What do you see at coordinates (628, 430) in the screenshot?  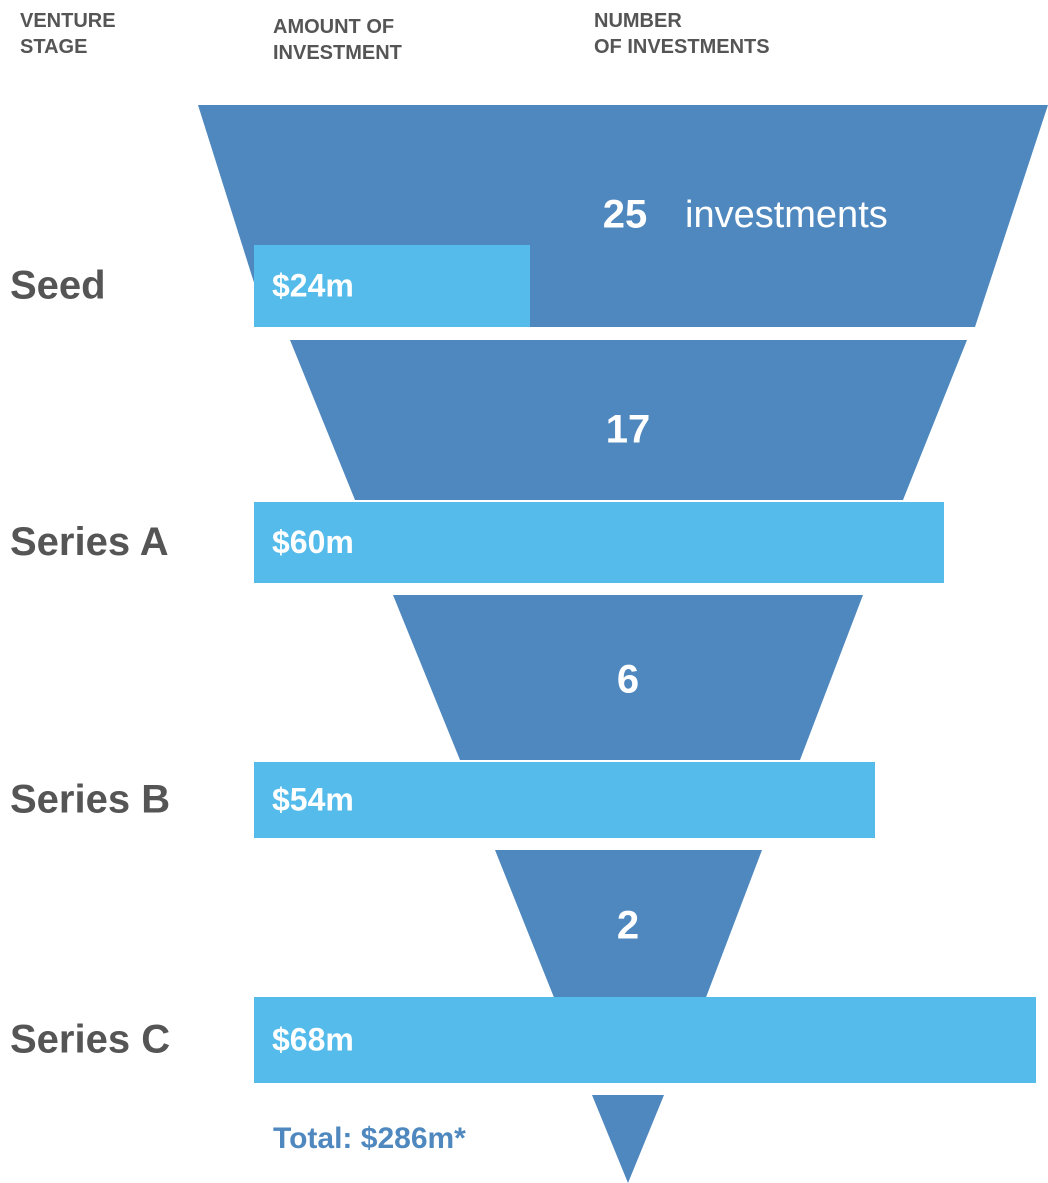 I see `count-label: 17` at bounding box center [628, 430].